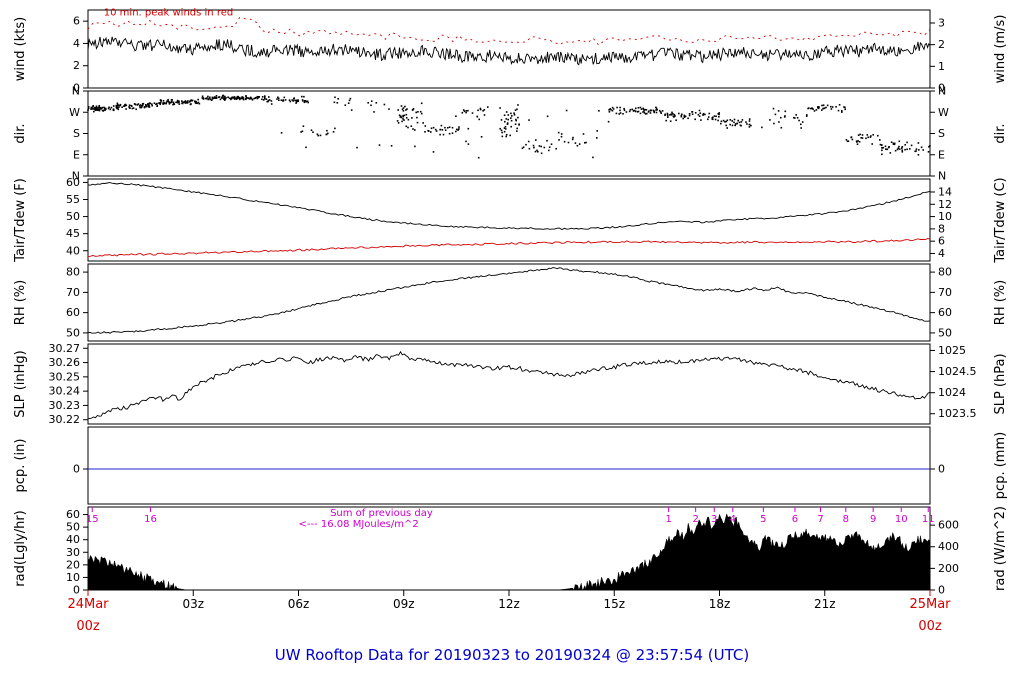 Image resolution: width=1024 pixels, height=700 pixels. What do you see at coordinates (73, 564) in the screenshot?
I see `tick-label-left-rad: 20` at bounding box center [73, 564].